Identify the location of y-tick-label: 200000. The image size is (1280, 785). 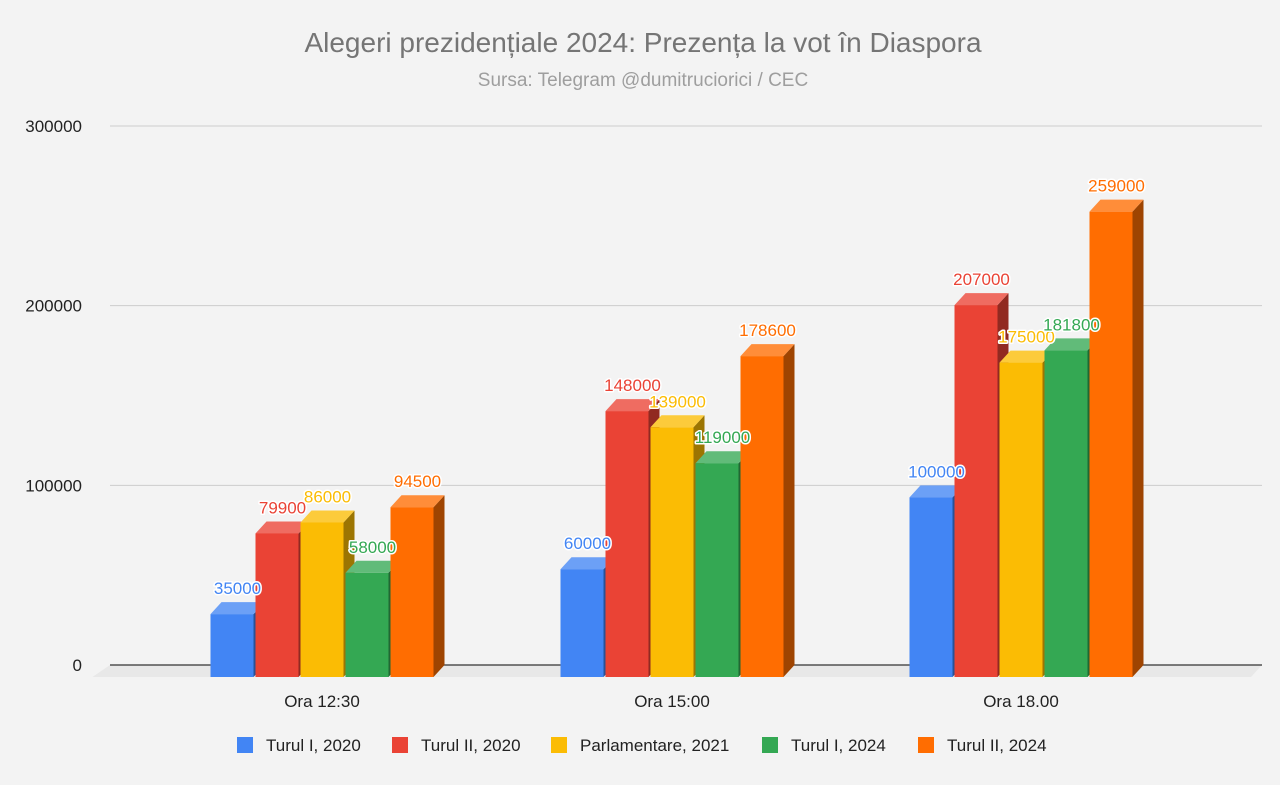
(53, 306).